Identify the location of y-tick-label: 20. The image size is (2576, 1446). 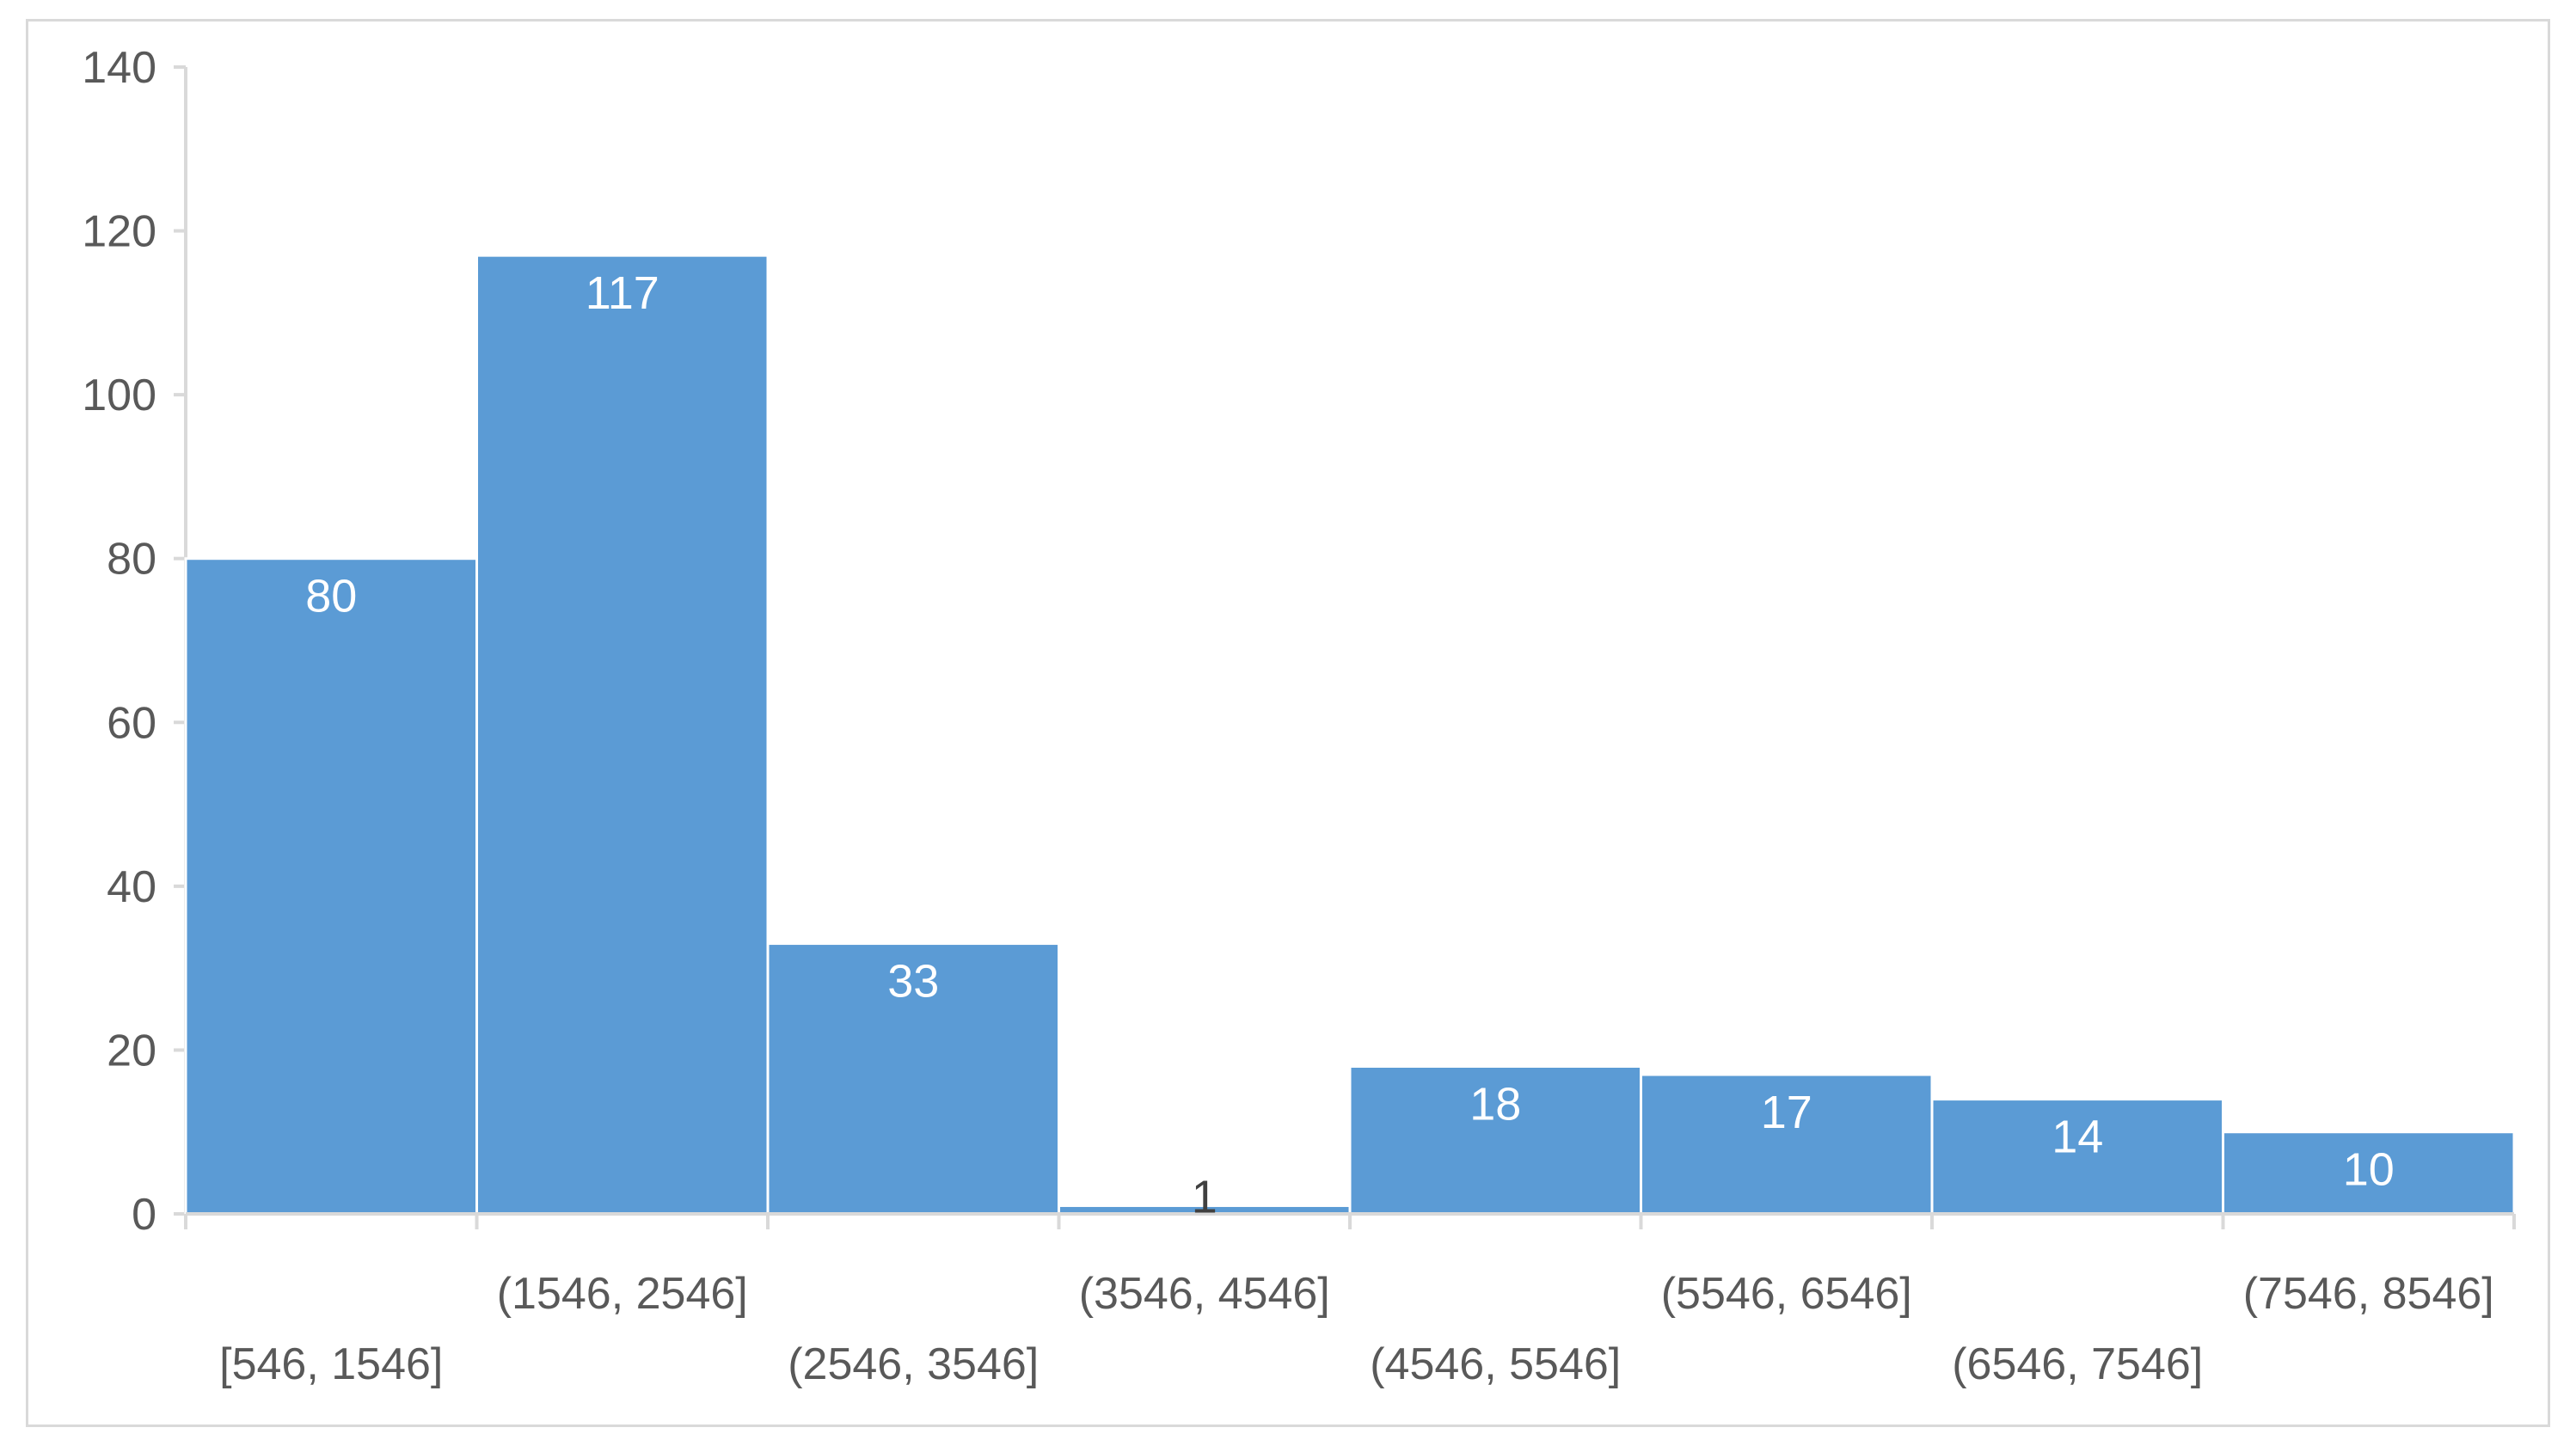
(131, 1050).